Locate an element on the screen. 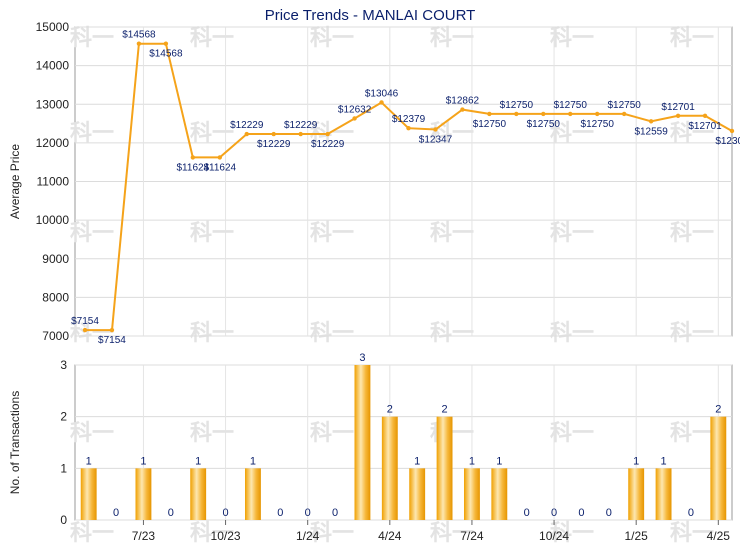 The image size is (740, 550). price-y-tick-label: 13000 is located at coordinates (53, 104).